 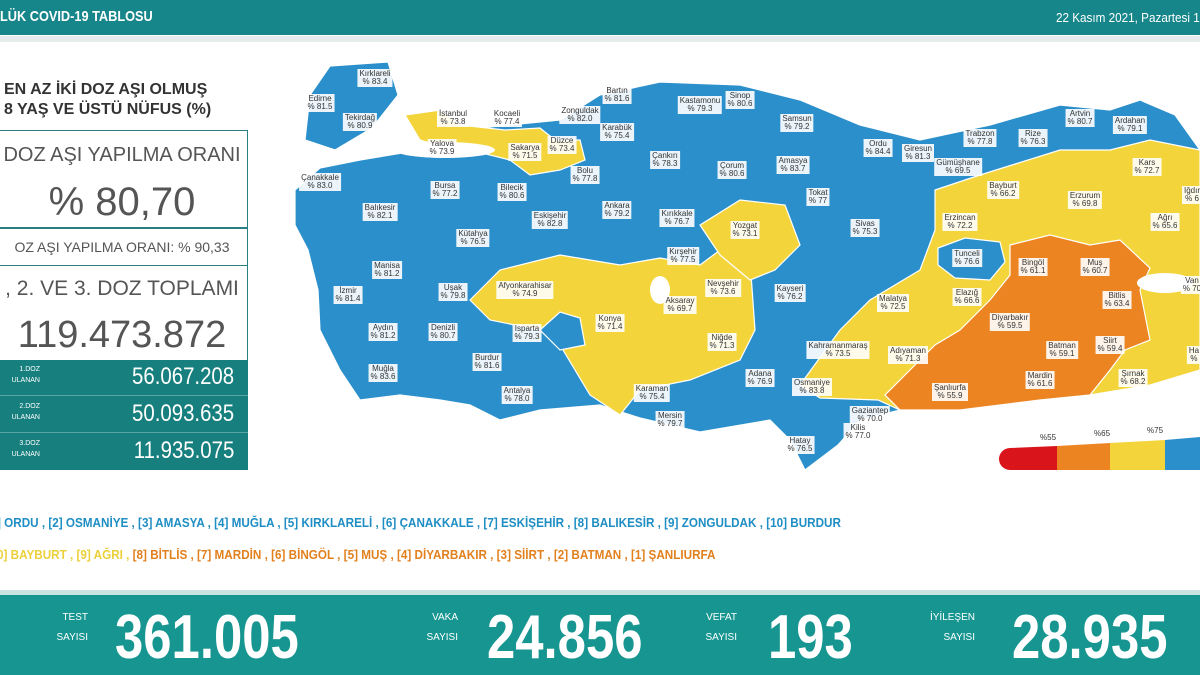 I want to click on province-label: Bursa% 77.2, so click(x=445, y=190).